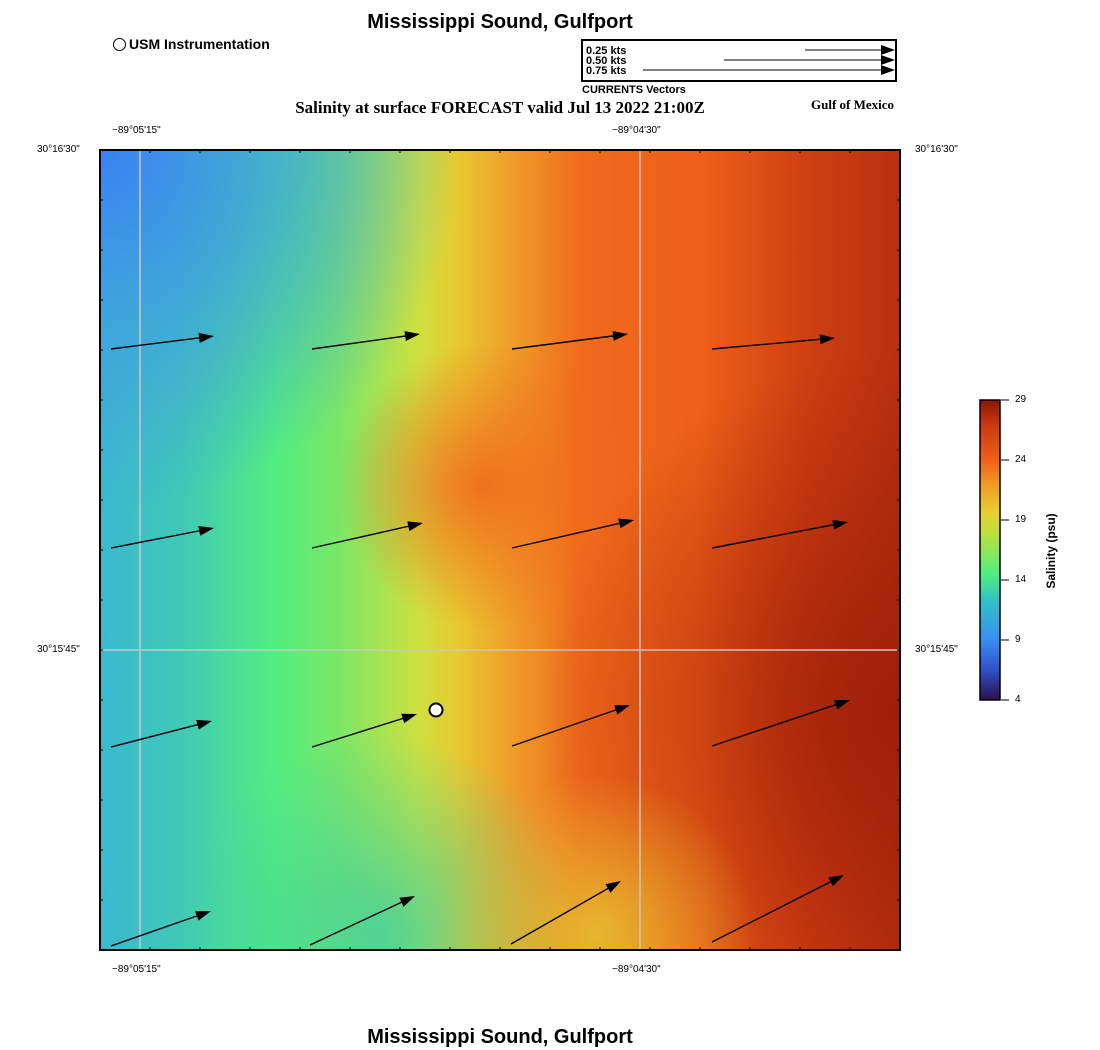 This screenshot has height=1050, width=1100. What do you see at coordinates (136, 969) in the screenshot?
I see `lon-label-bottom: −89°05'15"` at bounding box center [136, 969].